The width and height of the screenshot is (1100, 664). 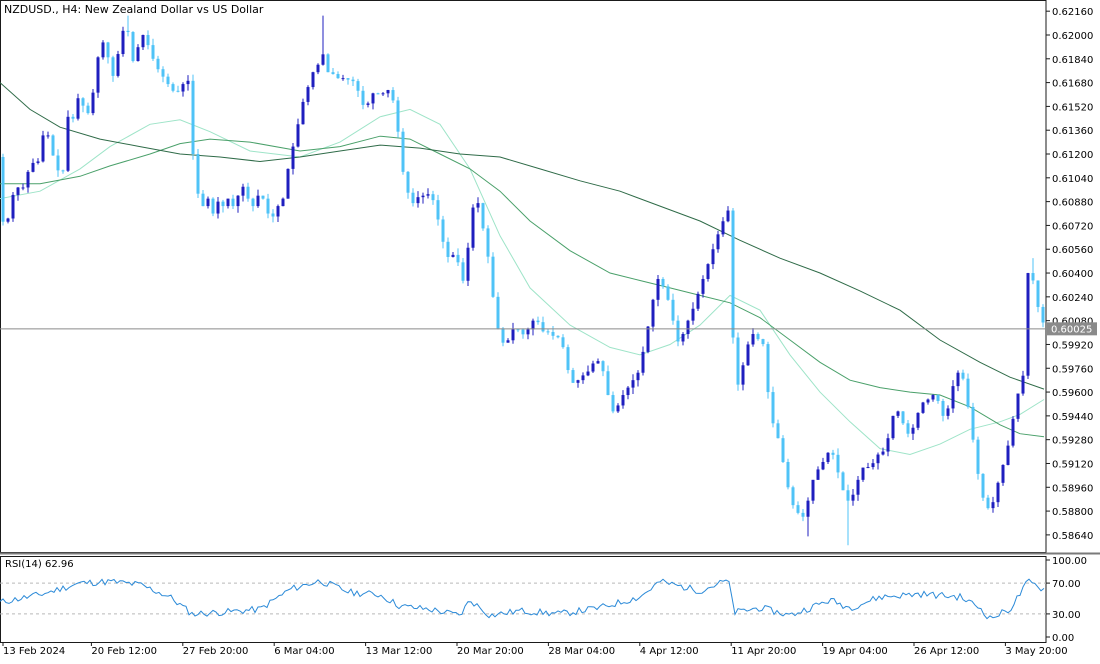 I want to click on price-tick-label: 0.60240, so click(x=1072, y=298).